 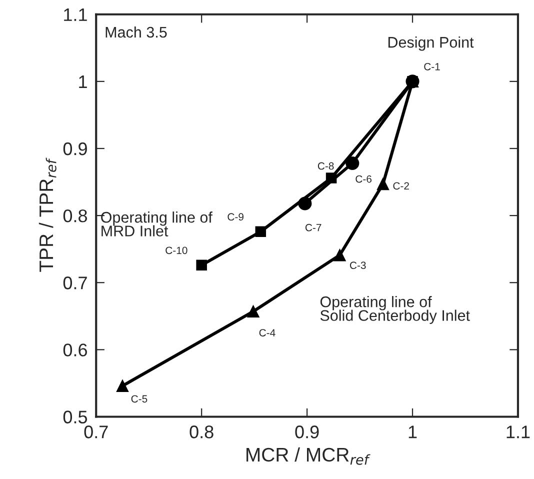 I want to click on annotation: C-6, so click(x=364, y=179).